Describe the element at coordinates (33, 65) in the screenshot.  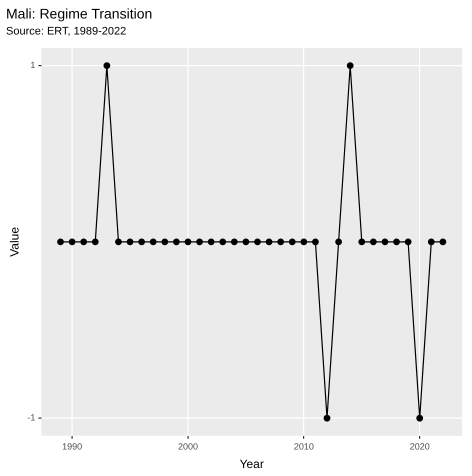
I see `y-tick-label: 1` at that location.